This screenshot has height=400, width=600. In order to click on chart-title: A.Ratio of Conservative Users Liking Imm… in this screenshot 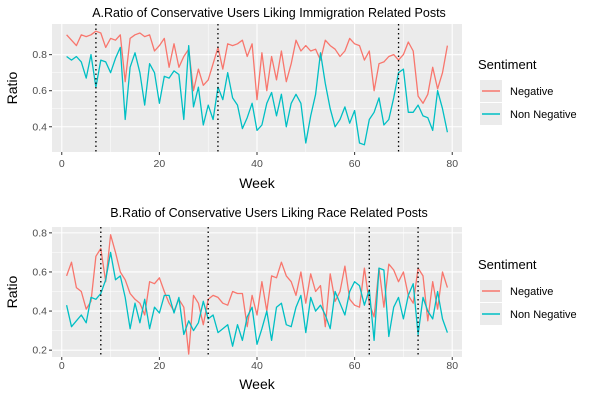, I will do `click(269, 13)`.